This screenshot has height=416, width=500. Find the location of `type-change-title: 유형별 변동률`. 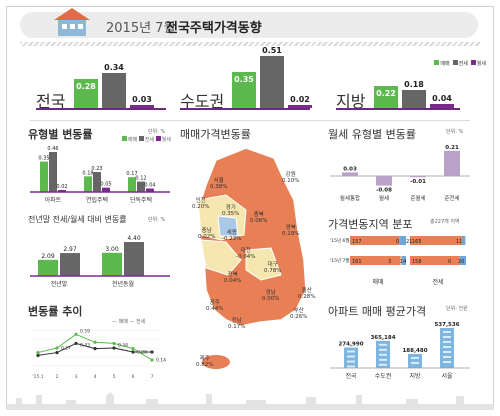

type-change-title: 유형별 변동률 is located at coordinates (60, 134).